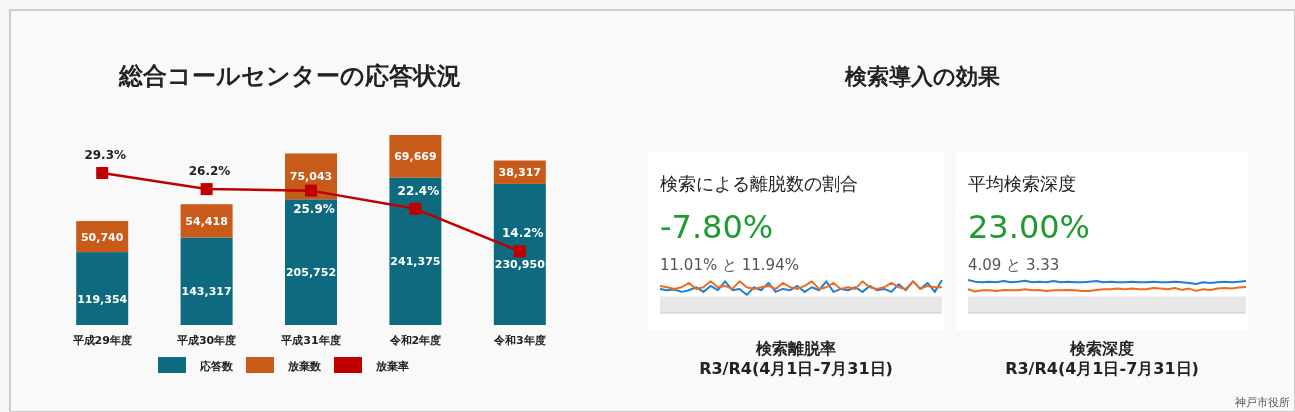 This screenshot has height=412, width=1295. I want to click on data-label: 230,950, so click(520, 265).